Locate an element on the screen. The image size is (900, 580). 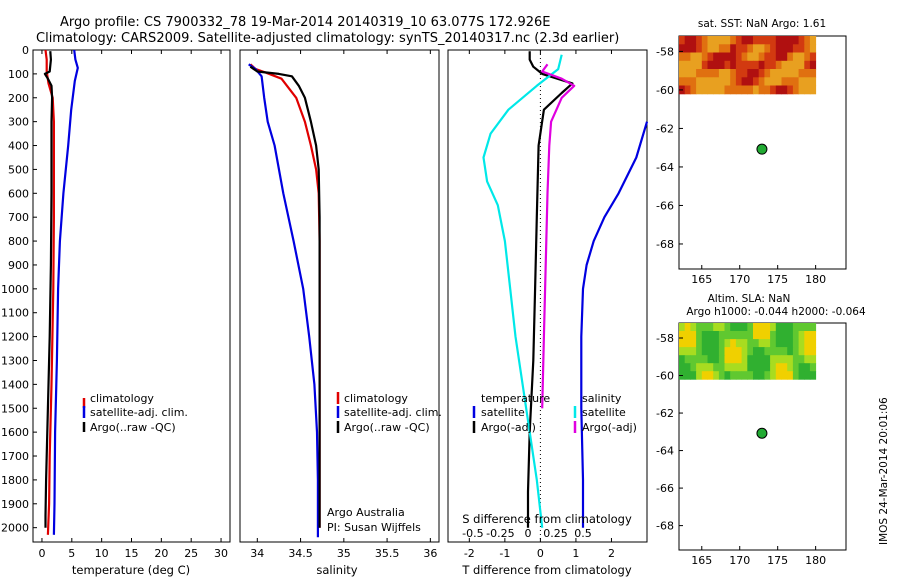
x2-tick-label: -0.25 is located at coordinates (500, 533).